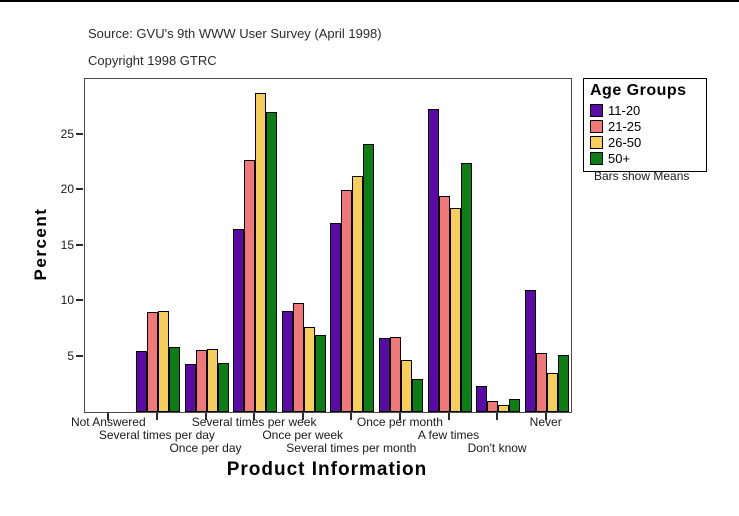  Describe the element at coordinates (638, 90) in the screenshot. I see `legend-title: Age Groups` at that location.